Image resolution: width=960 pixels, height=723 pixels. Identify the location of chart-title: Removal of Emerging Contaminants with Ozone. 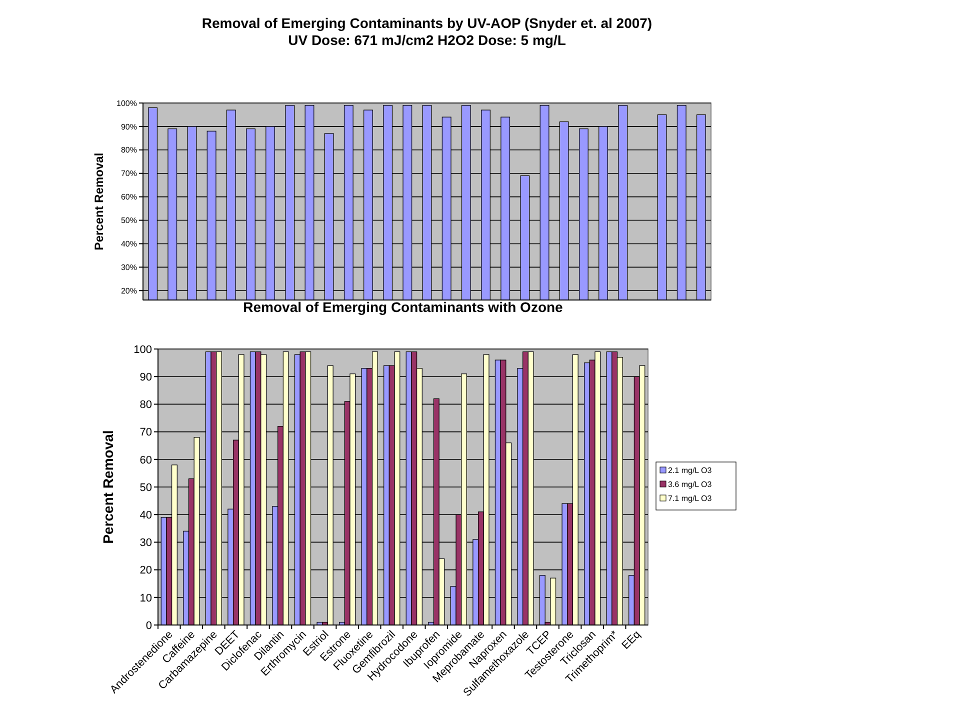
(403, 307).